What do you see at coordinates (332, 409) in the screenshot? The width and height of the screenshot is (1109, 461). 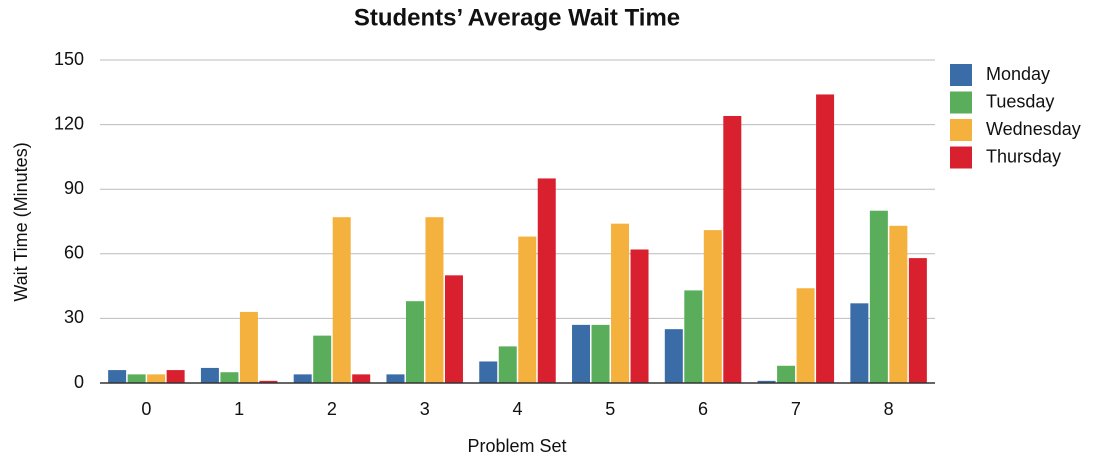 I see `x-tick-label: 2` at bounding box center [332, 409].